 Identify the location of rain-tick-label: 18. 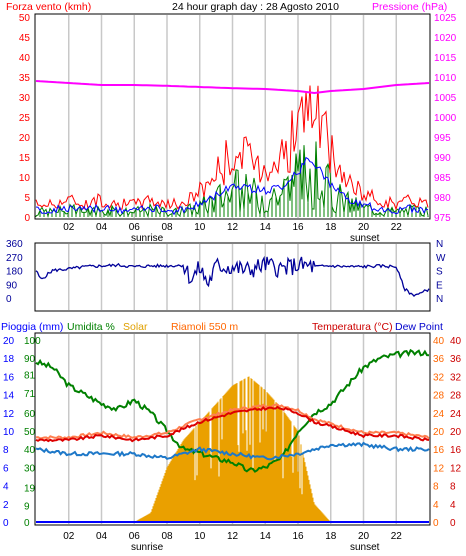
(9, 359).